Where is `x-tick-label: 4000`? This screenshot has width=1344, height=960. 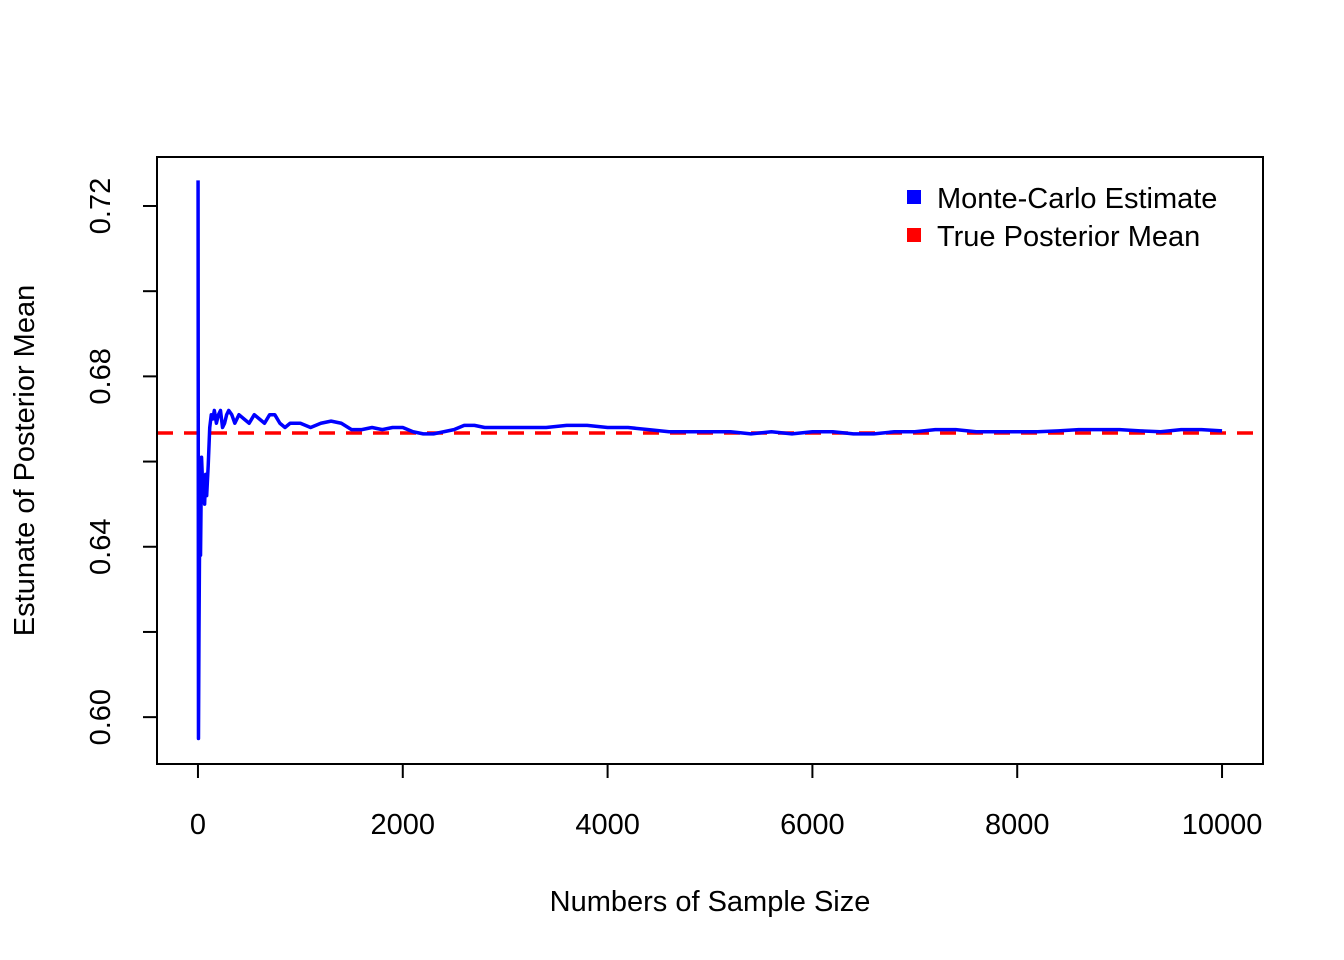 x-tick-label: 4000 is located at coordinates (607, 825).